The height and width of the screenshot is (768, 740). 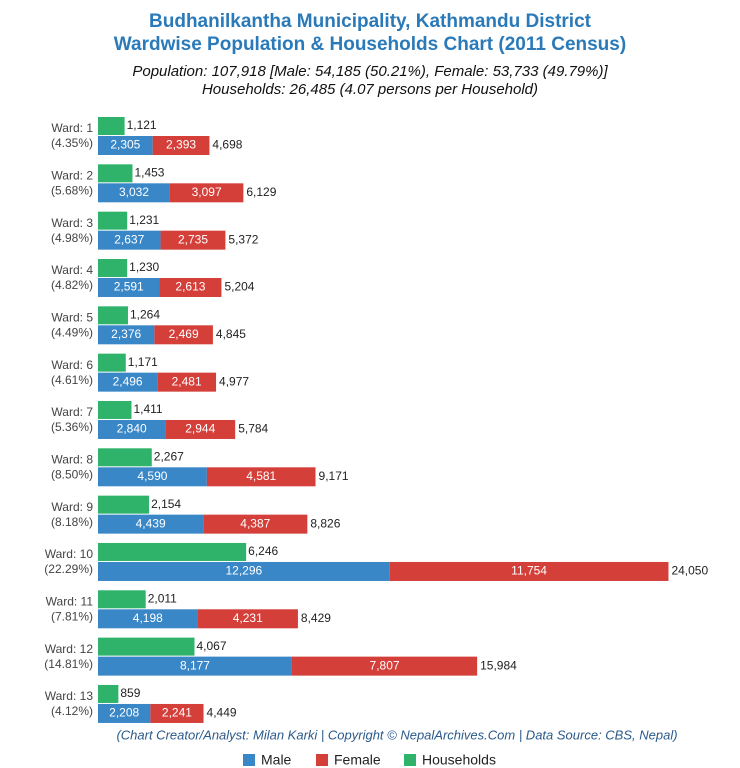 I want to click on data-label: 1,231, so click(x=144, y=220).